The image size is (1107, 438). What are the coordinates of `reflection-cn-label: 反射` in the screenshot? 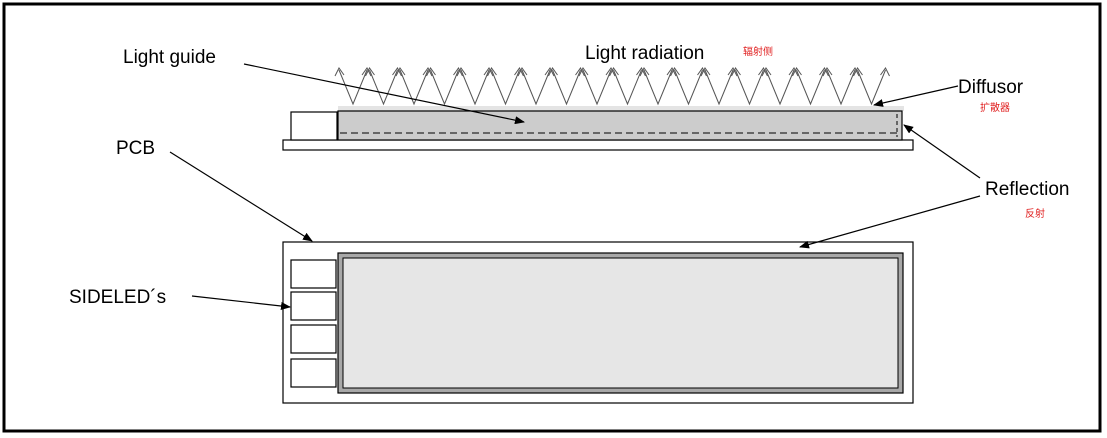 It's located at (1035, 214).